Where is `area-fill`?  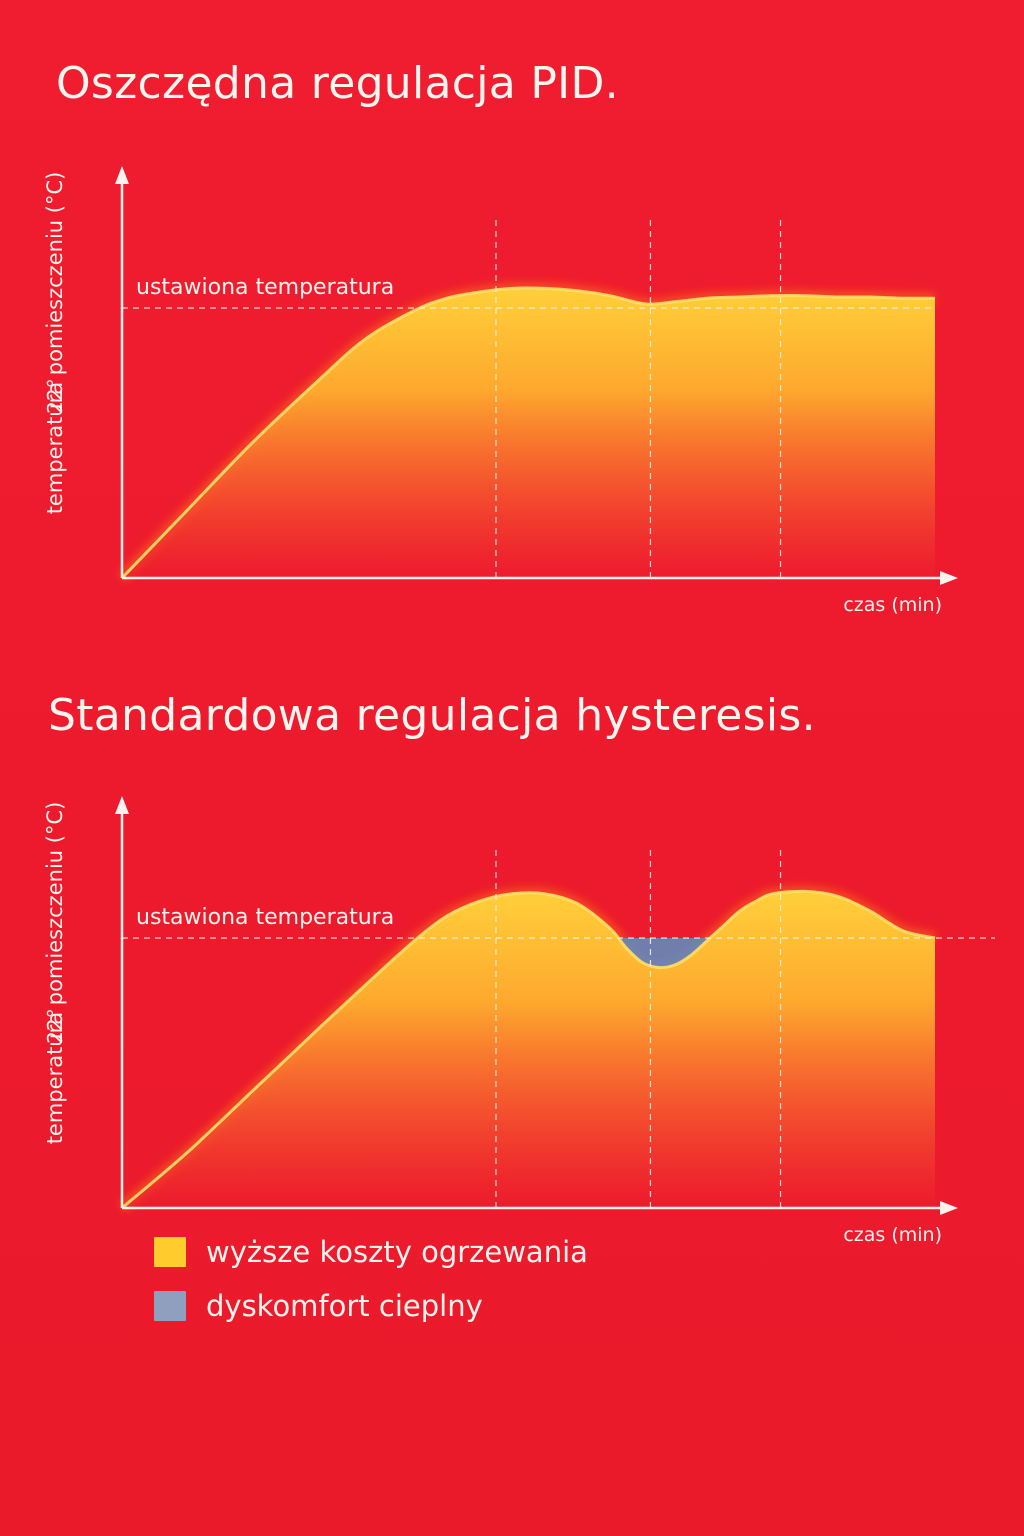 area-fill is located at coordinates (528, 433).